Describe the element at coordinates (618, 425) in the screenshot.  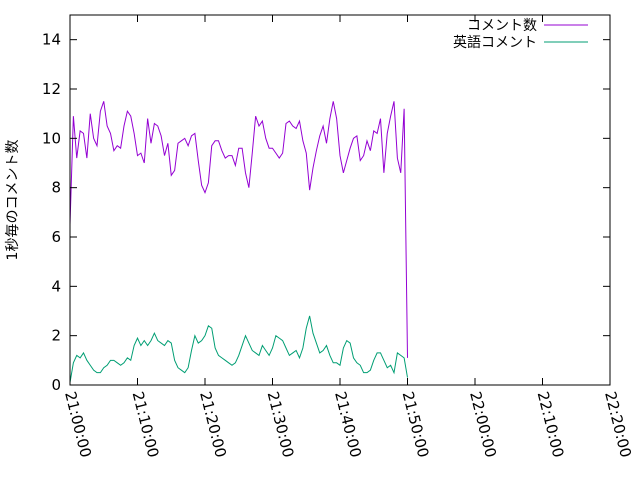
I see `x-tick-label: 22:20:00` at that location.